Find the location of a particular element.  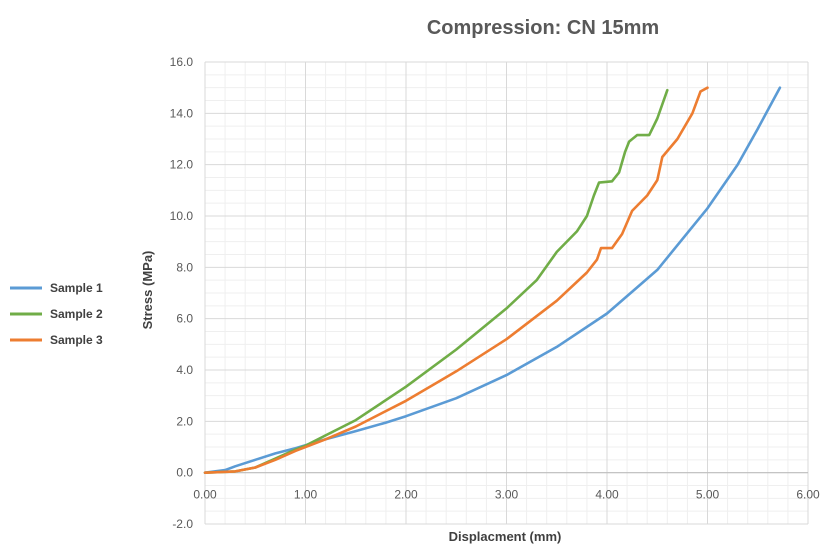

x-axis-label: Displacment (mm) is located at coordinates (505, 536).